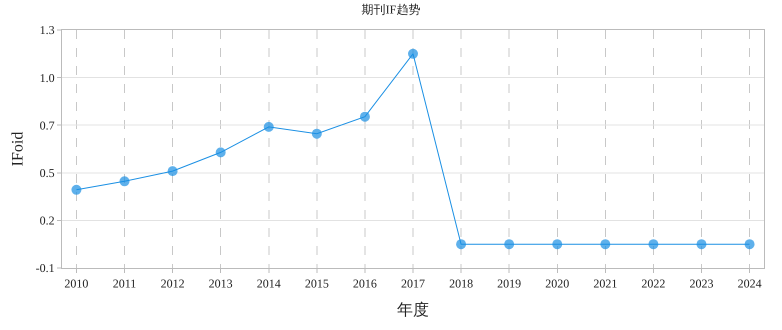 This screenshot has width=782, height=330. I want to click on y-axis-title: IFoid, so click(18, 149).